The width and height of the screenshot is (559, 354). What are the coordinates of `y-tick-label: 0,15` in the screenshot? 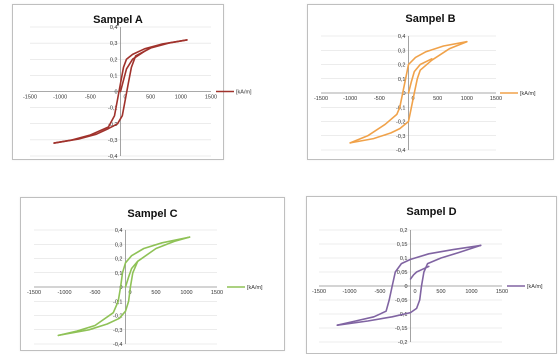 It's located at (402, 245).